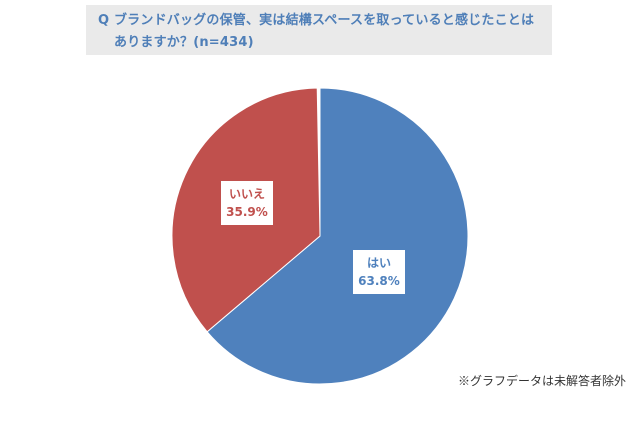  What do you see at coordinates (184, 42) in the screenshot?
I see `chart-title-line-2: ありますか？(n=434)` at bounding box center [184, 42].